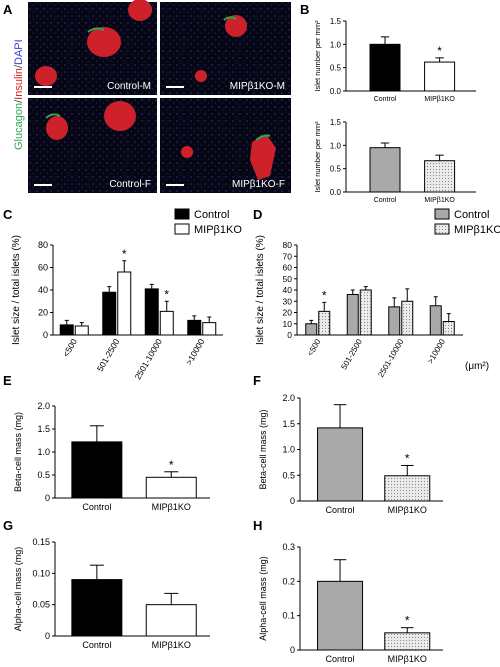  I want to click on y-axis-label: Beta-cell mass (mg), so click(263, 449).